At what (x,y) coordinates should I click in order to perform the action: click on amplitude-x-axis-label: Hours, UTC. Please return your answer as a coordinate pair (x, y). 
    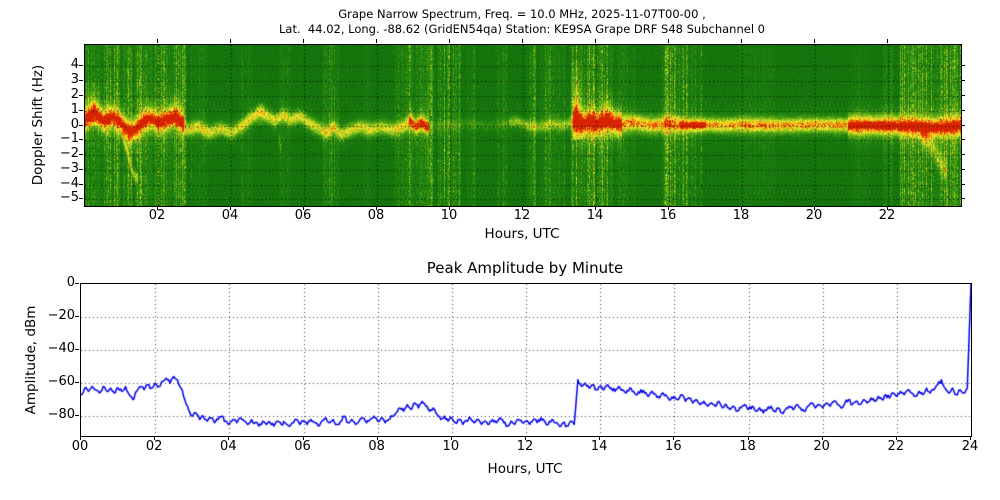
    Looking at the image, I should click on (525, 469).